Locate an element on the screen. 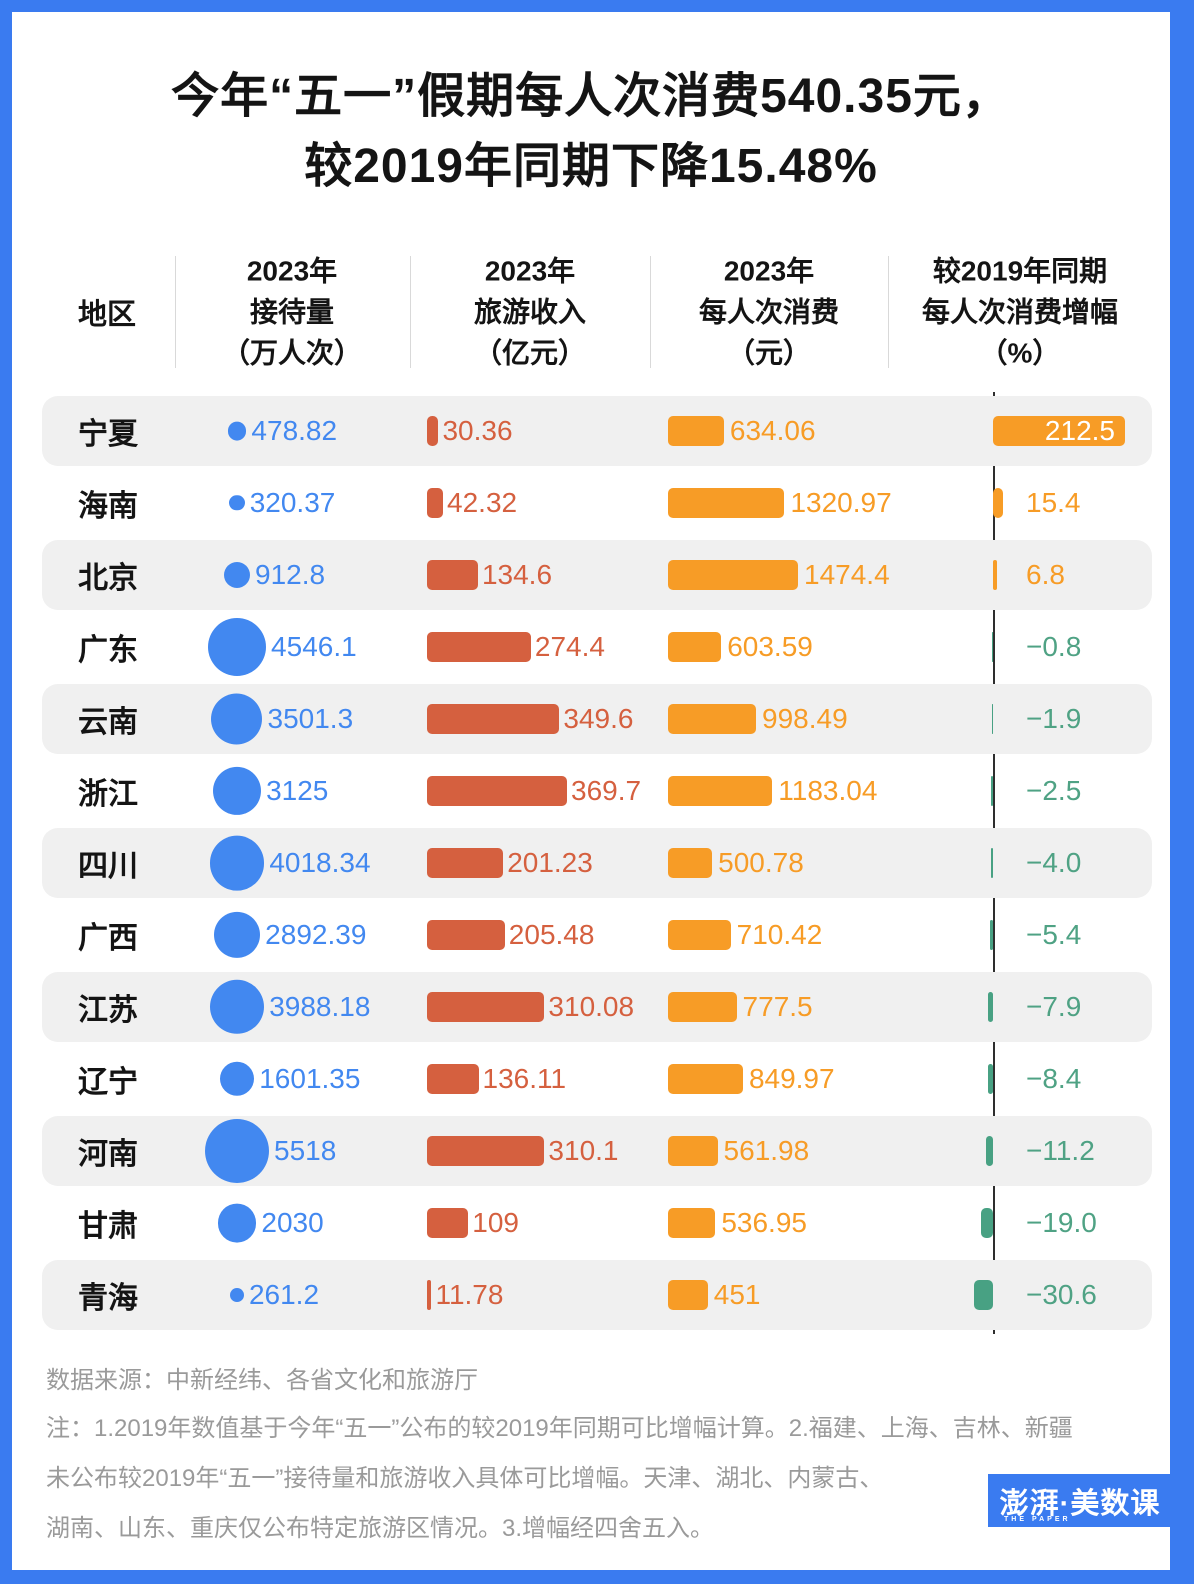  spend-value: 536.95 is located at coordinates (764, 1222).